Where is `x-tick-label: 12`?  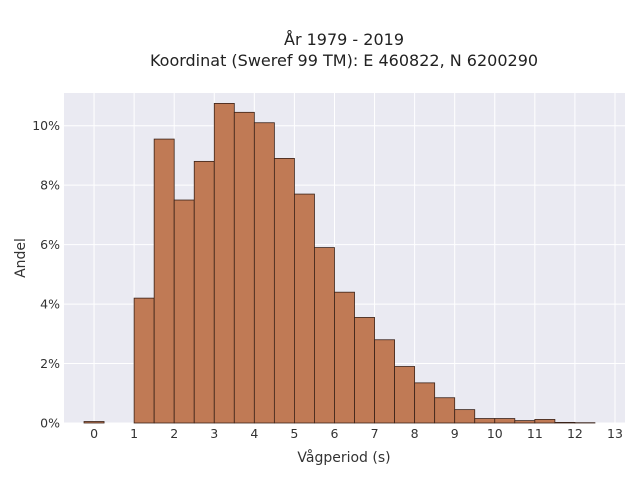
x-tick-label: 12 is located at coordinates (575, 433).